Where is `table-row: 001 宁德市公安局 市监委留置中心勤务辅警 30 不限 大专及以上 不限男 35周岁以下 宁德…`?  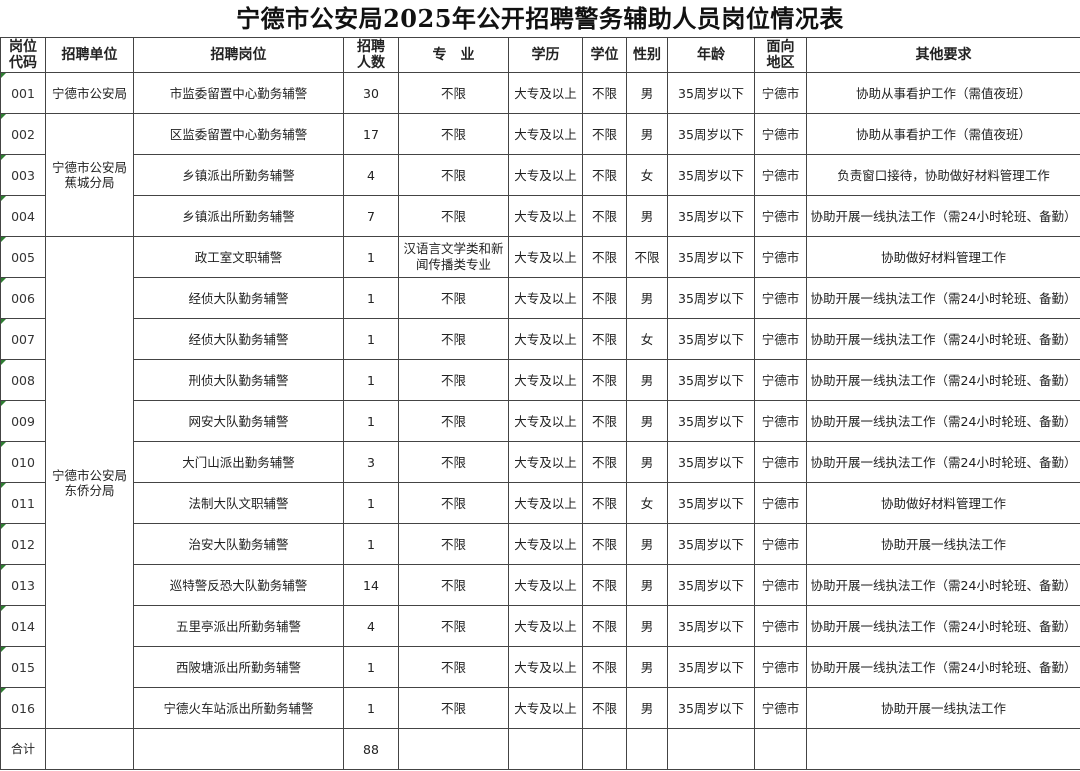 table-row: 001 宁德市公安局 市监委留置中心勤务辅警 30 不限 大专及以上 不限男 35周岁以下 宁德… is located at coordinates (540, 93).